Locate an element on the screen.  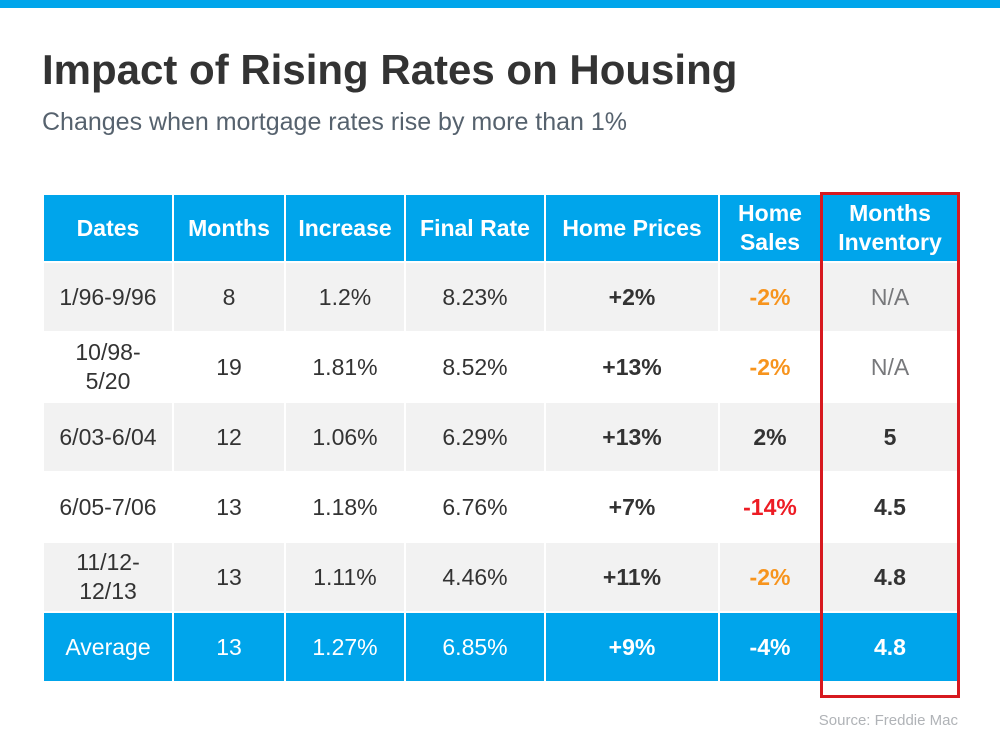
dates-value: 6/03-6/04 is located at coordinates (108, 436).